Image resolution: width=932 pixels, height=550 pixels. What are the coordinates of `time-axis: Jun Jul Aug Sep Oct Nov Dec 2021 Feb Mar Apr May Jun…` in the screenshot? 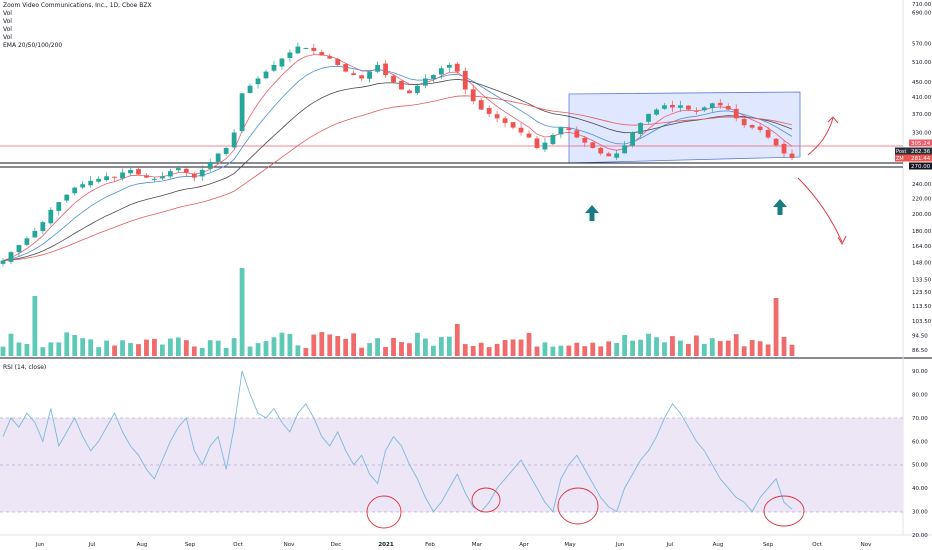 It's located at (453, 545).